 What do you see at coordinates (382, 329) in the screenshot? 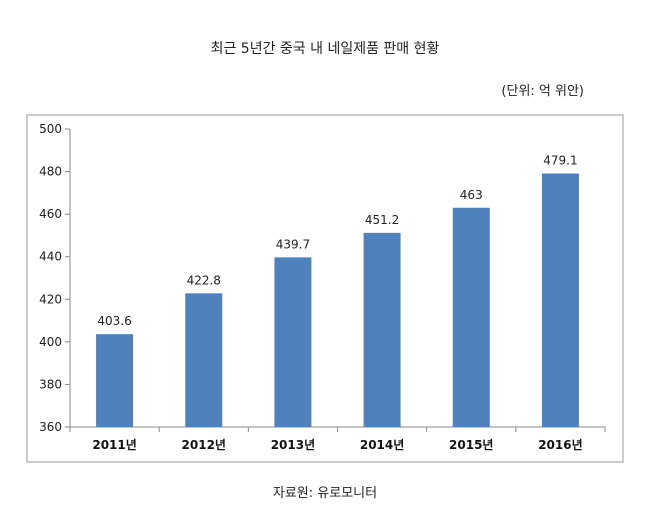
I see `bar-2014년` at bounding box center [382, 329].